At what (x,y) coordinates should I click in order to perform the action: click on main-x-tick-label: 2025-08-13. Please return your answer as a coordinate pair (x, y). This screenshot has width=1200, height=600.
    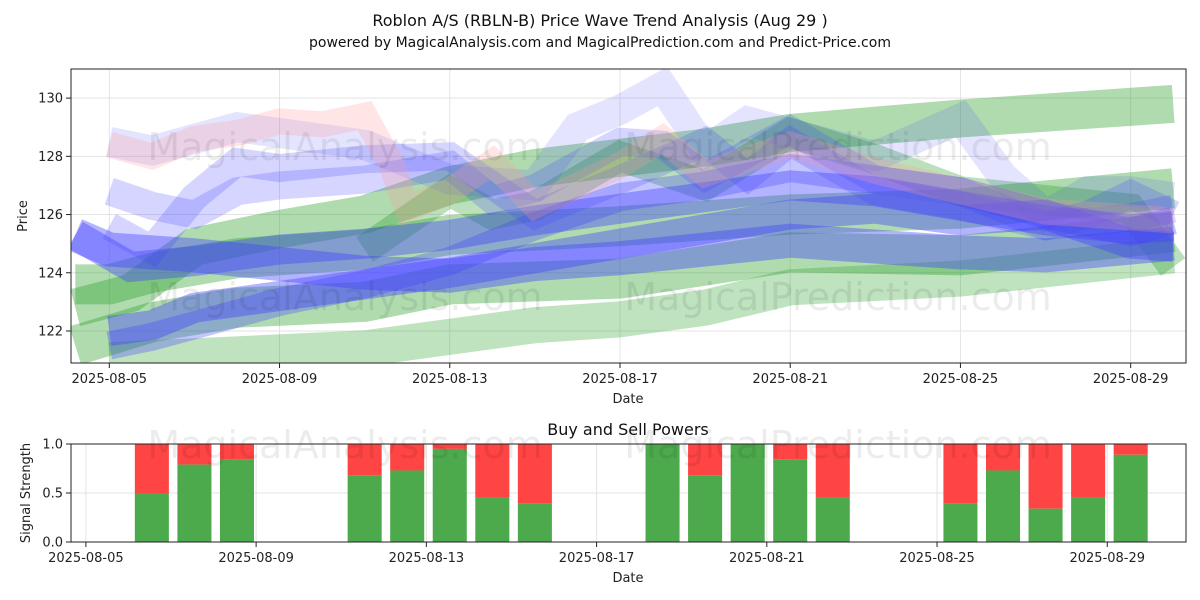
    Looking at the image, I should click on (450, 379).